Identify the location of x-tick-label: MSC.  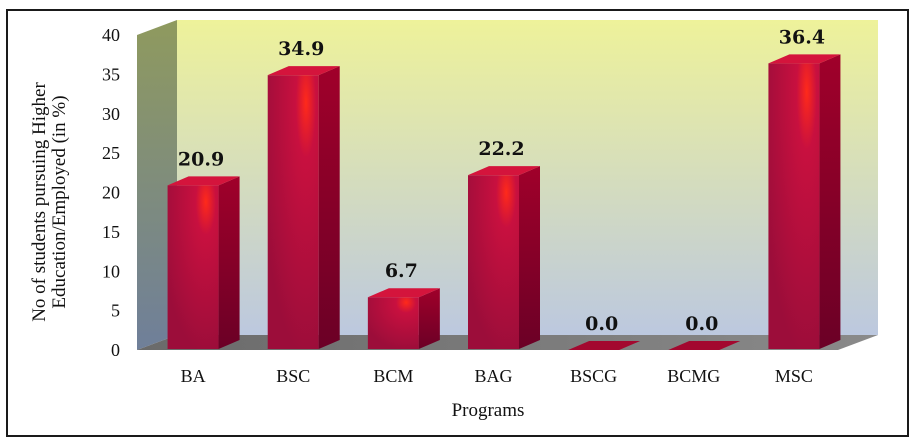
(794, 376).